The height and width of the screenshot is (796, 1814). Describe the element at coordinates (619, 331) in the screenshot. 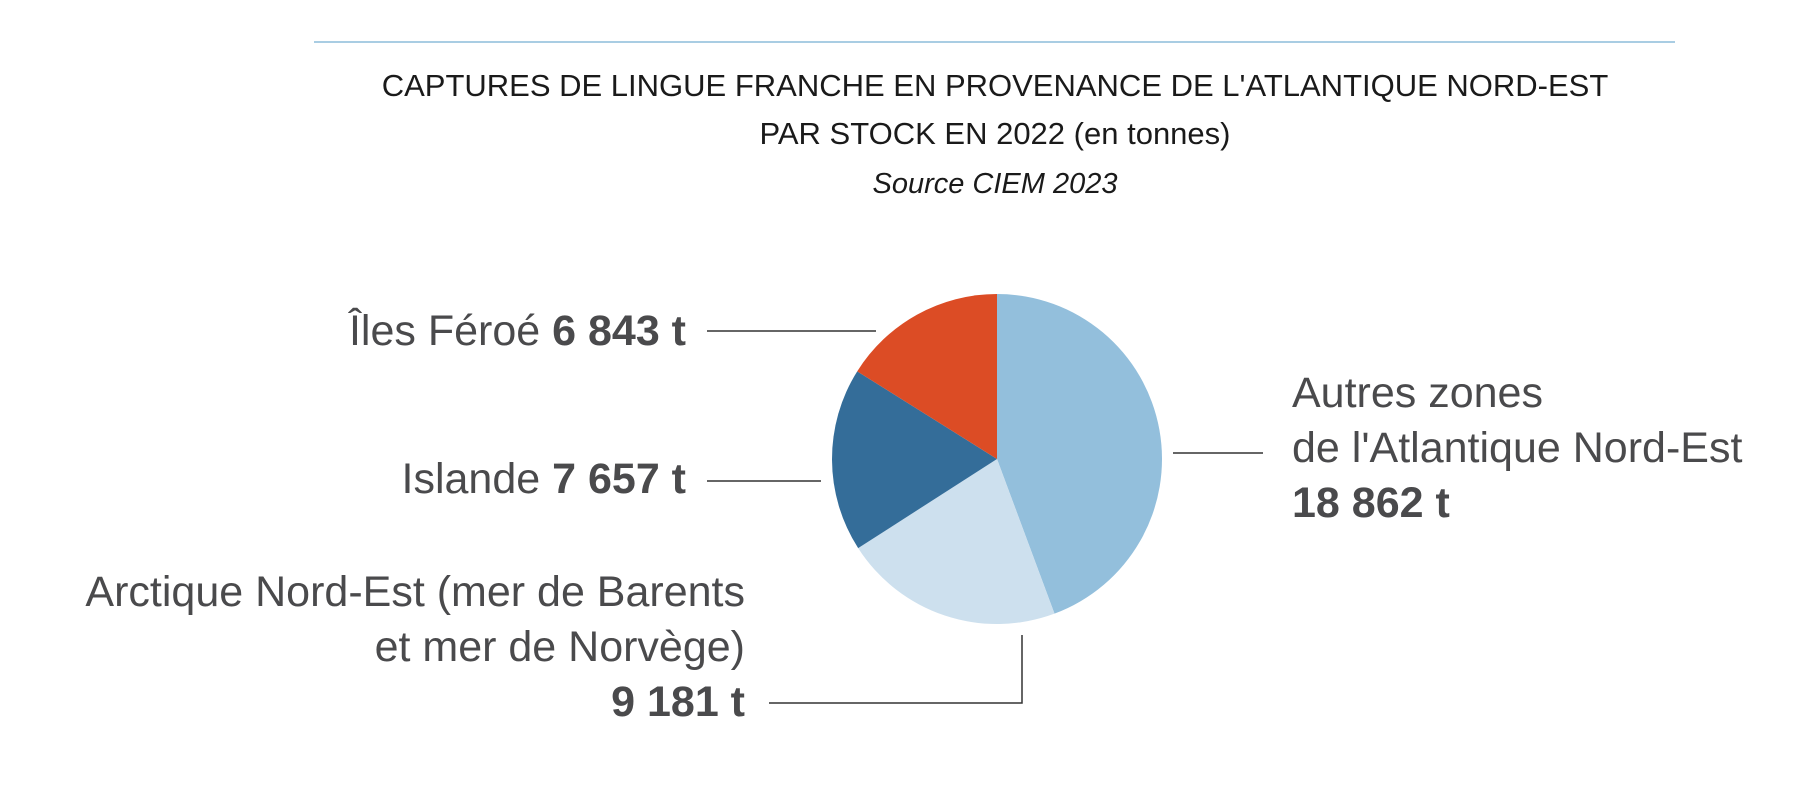

I see `slice-value: 6 843 t` at that location.